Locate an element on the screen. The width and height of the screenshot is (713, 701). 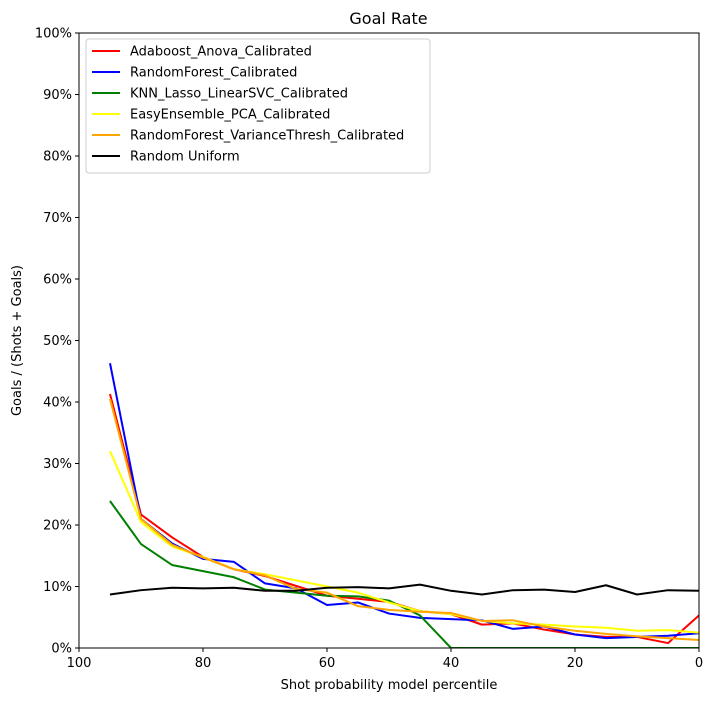
x-tick-label: 60 is located at coordinates (327, 663).